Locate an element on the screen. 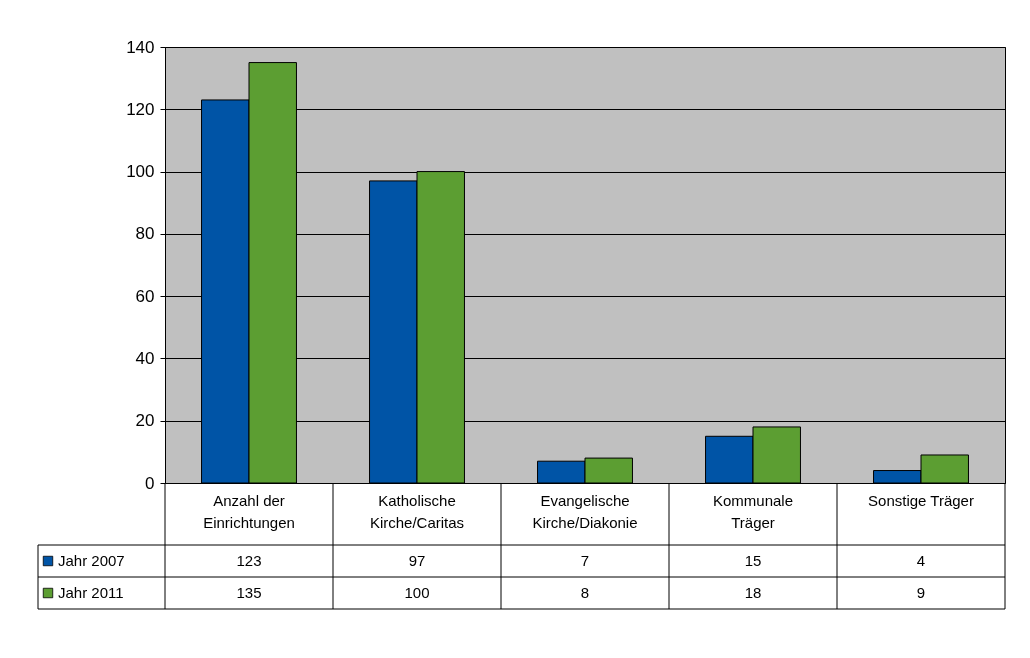  x-tick-label: Sonstige Träger is located at coordinates (921, 500).